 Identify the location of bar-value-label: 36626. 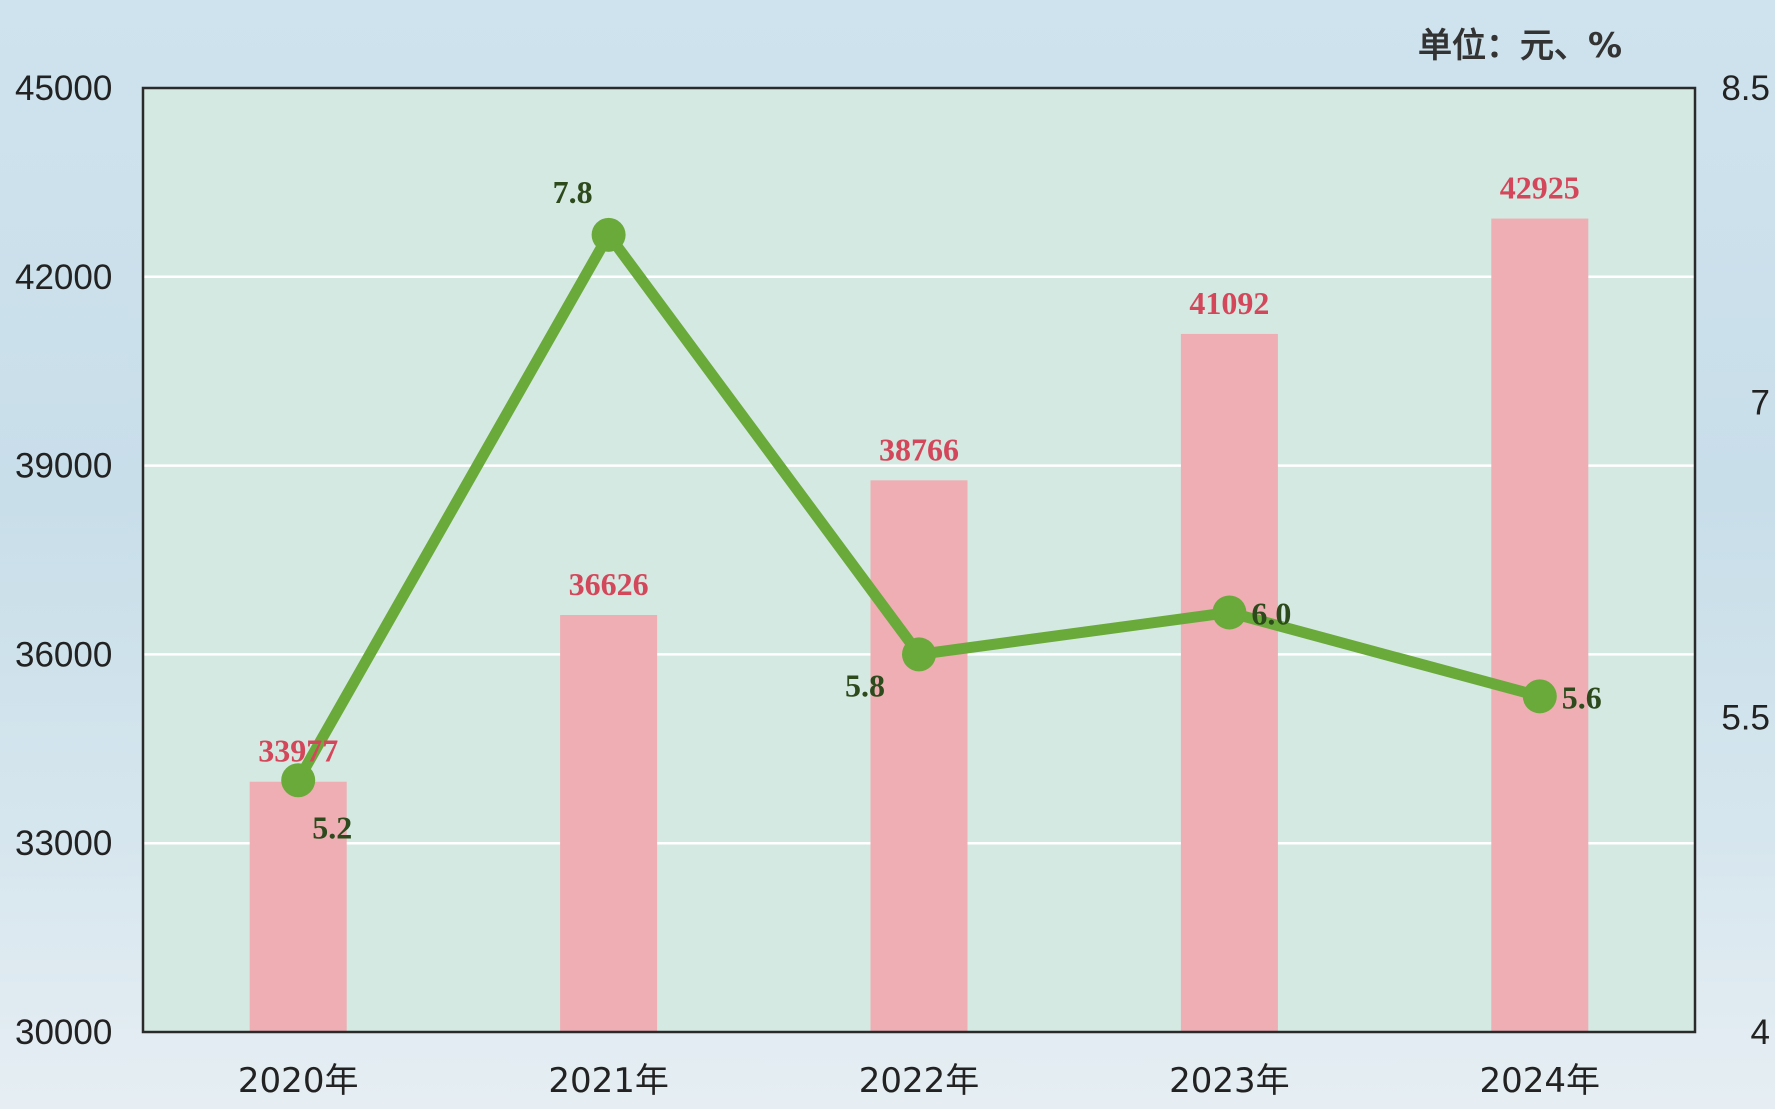
(609, 584).